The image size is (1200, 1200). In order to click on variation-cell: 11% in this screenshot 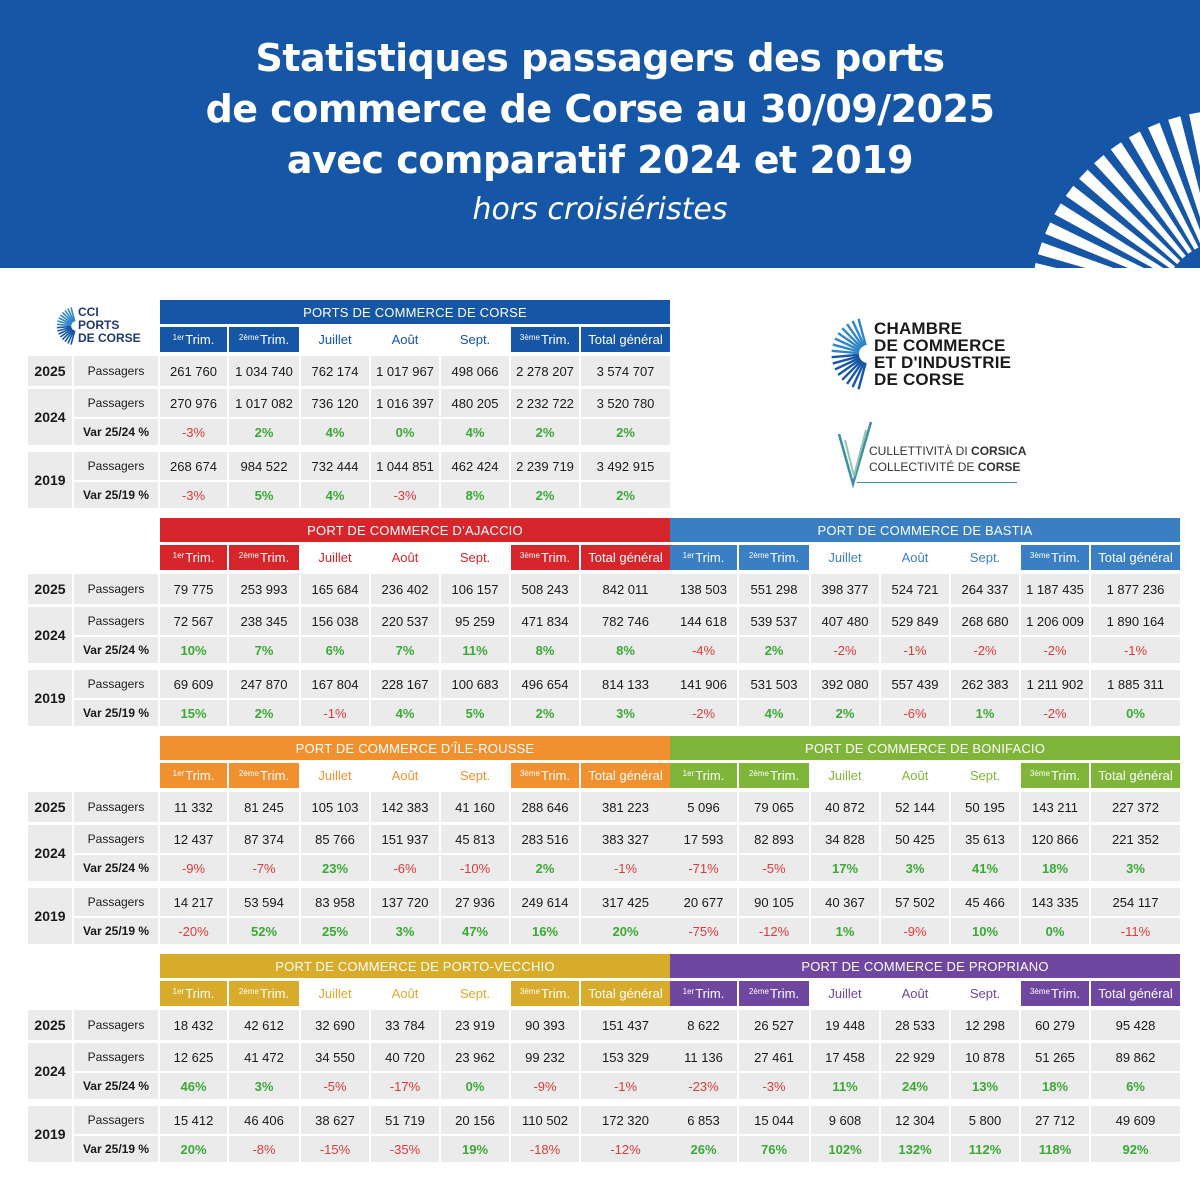, I will do `click(475, 650)`.